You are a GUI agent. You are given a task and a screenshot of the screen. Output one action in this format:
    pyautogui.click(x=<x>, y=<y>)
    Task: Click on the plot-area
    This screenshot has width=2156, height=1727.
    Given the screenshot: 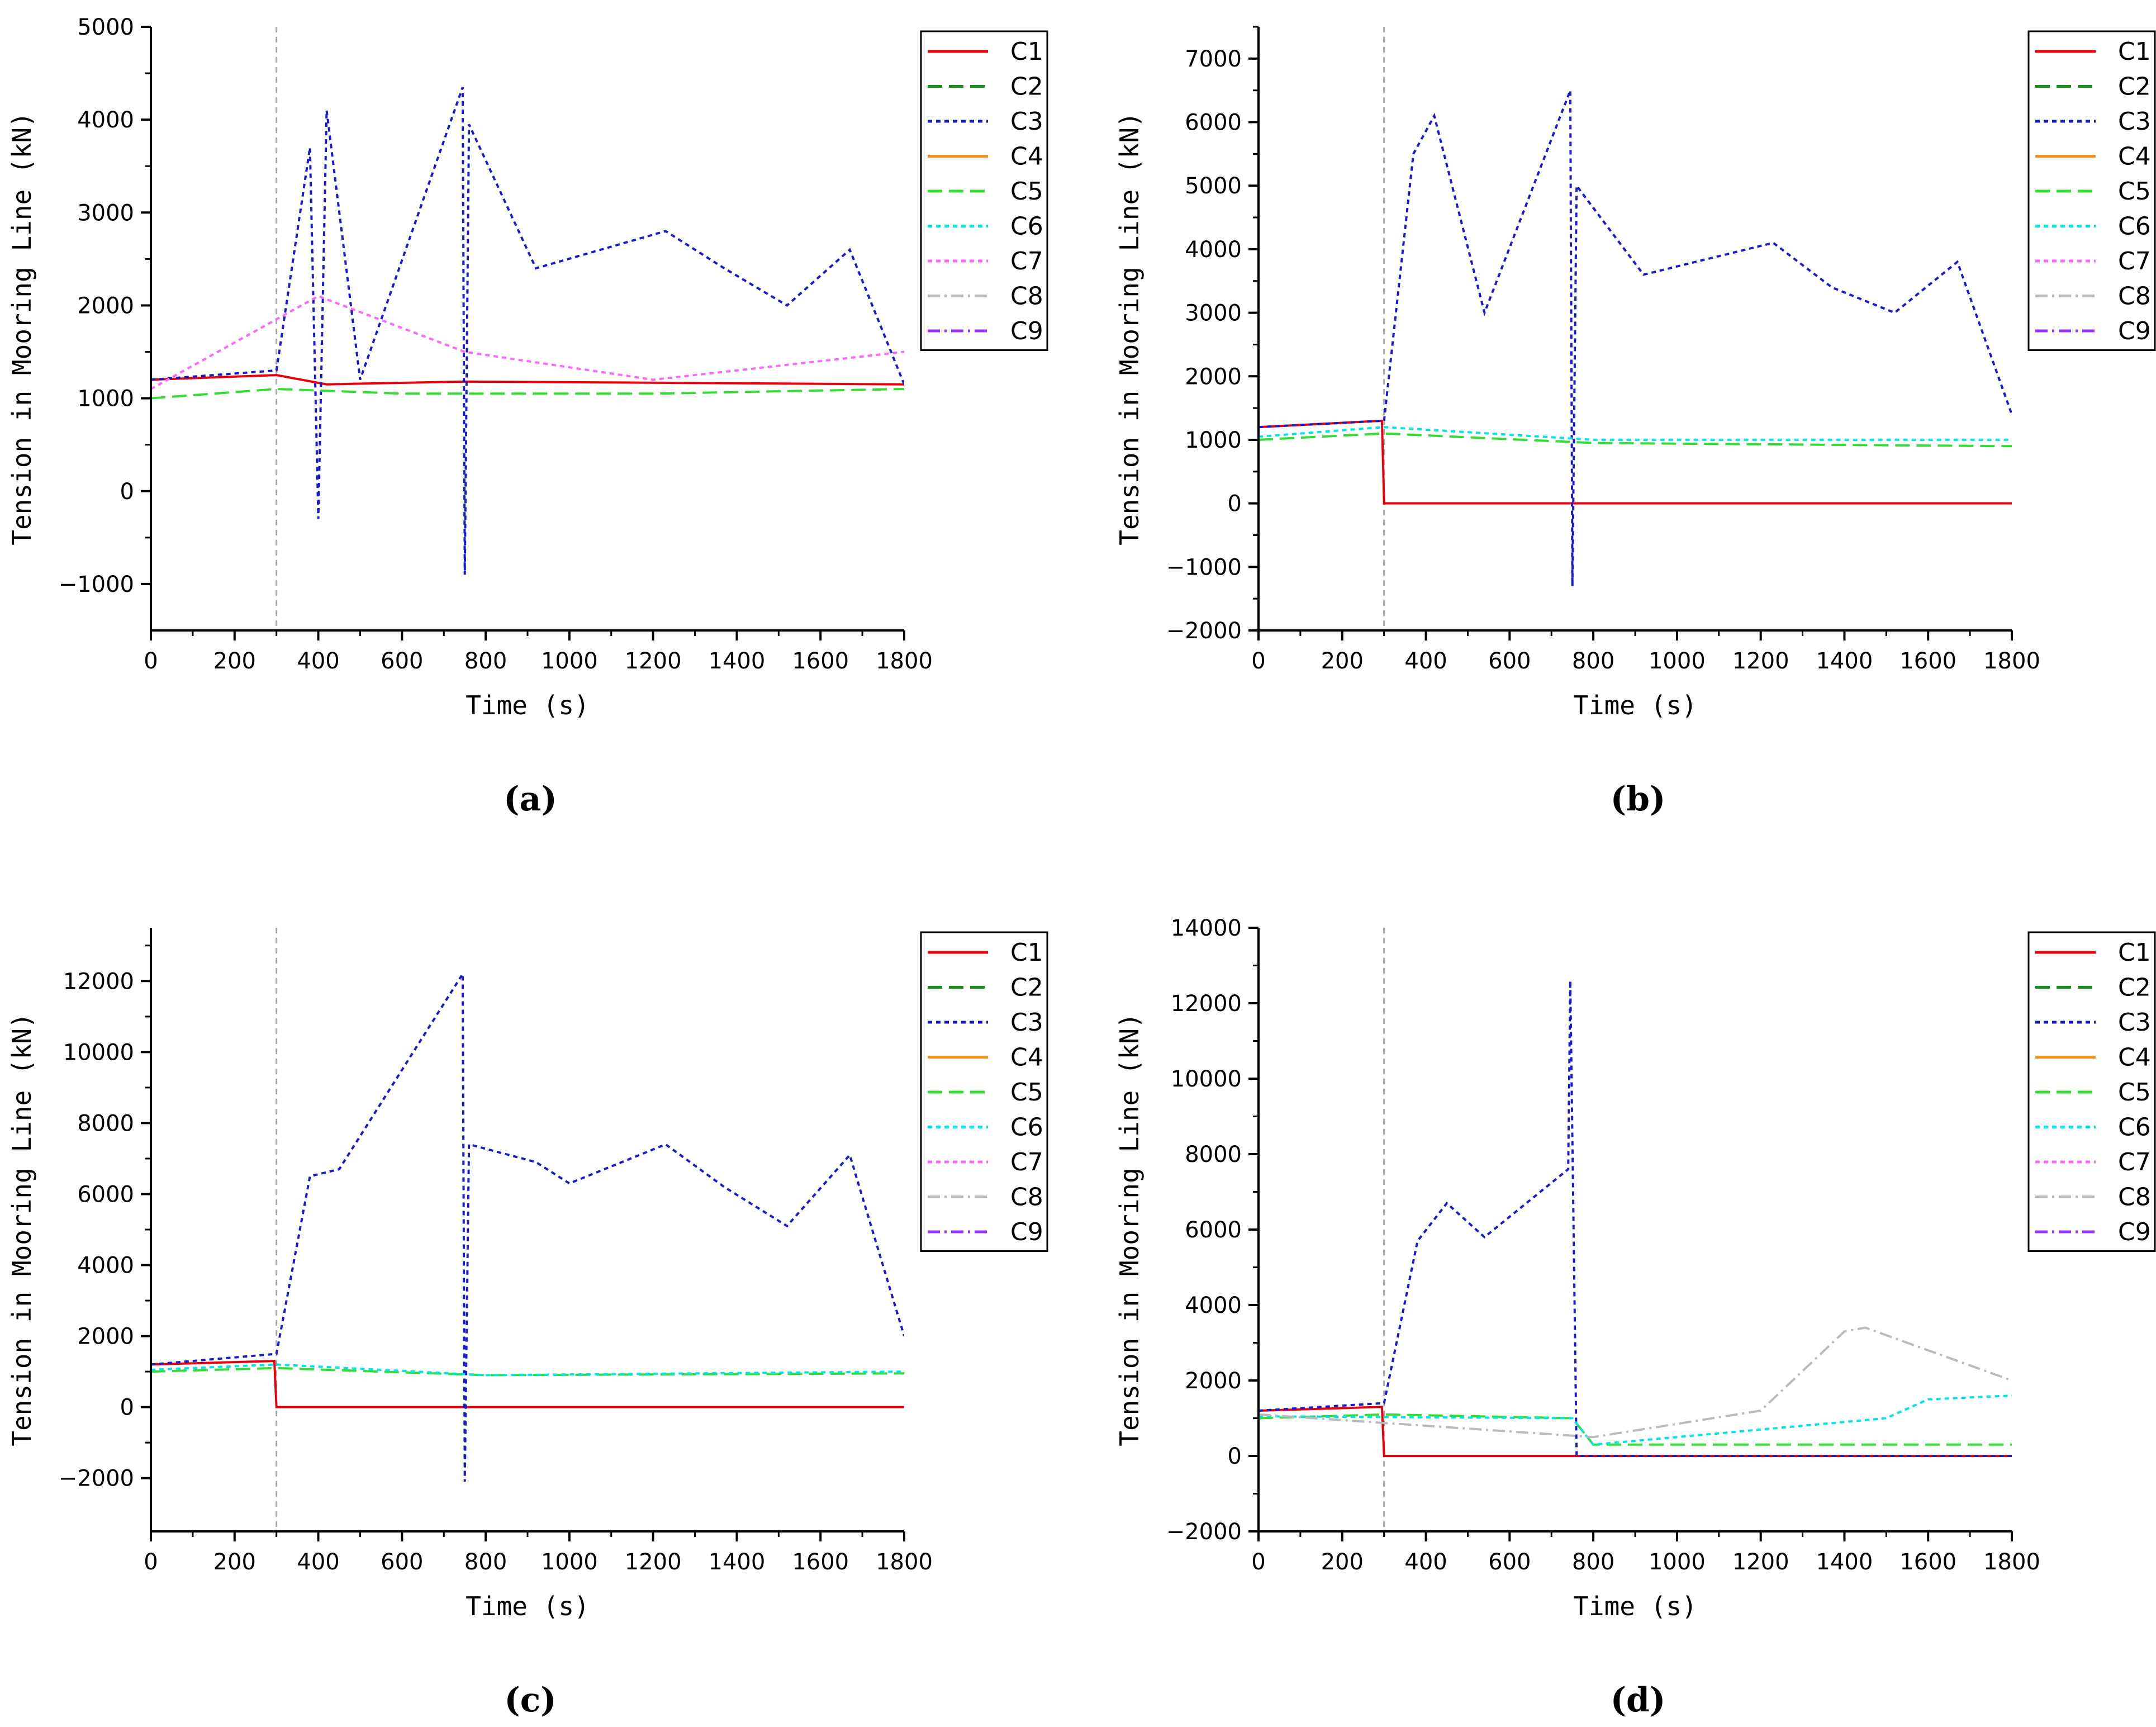 What is the action you would take?
    pyautogui.click(x=527, y=328)
    